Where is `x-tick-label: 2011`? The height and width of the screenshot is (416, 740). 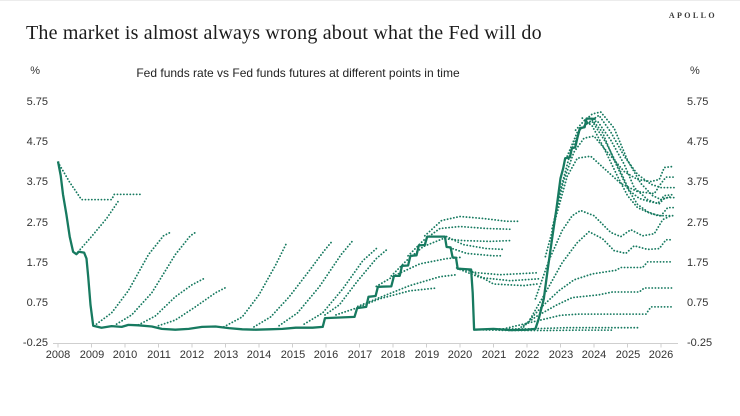 x-tick-label: 2011 is located at coordinates (159, 355).